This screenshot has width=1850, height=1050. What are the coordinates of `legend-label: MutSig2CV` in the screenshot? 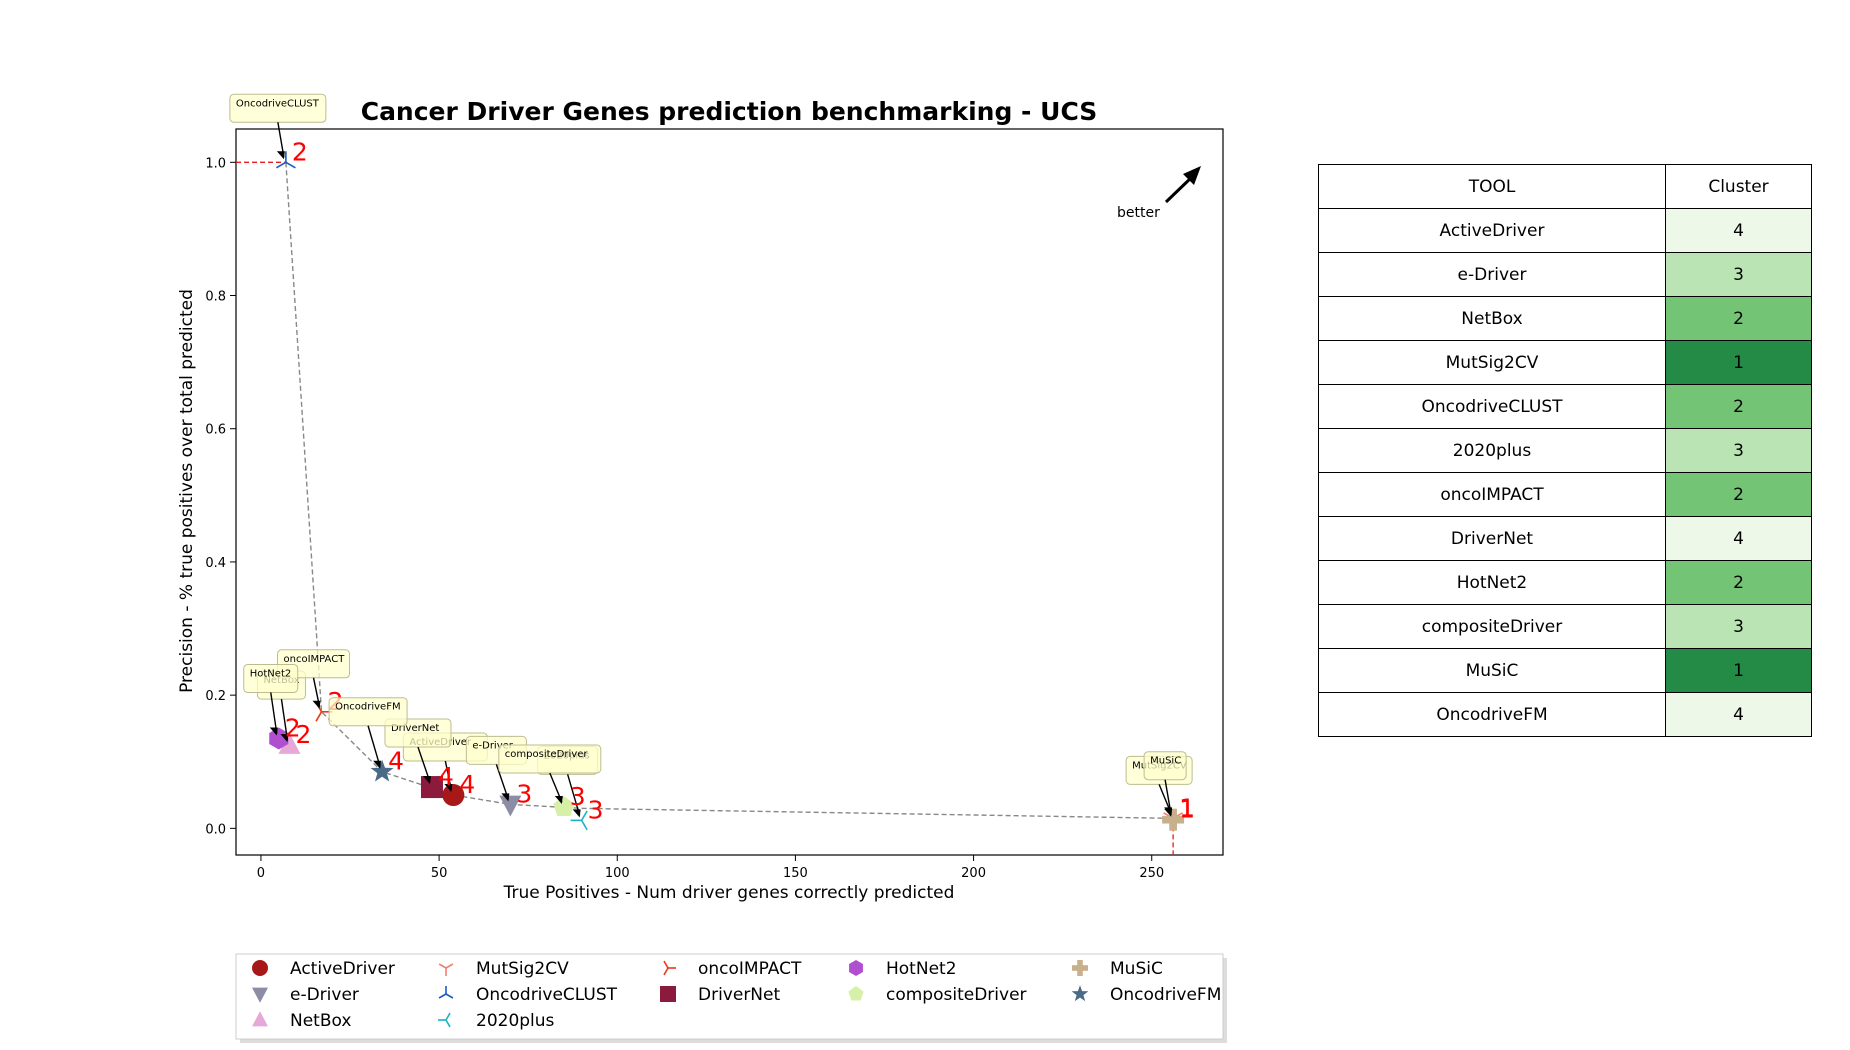 It's located at (522, 969).